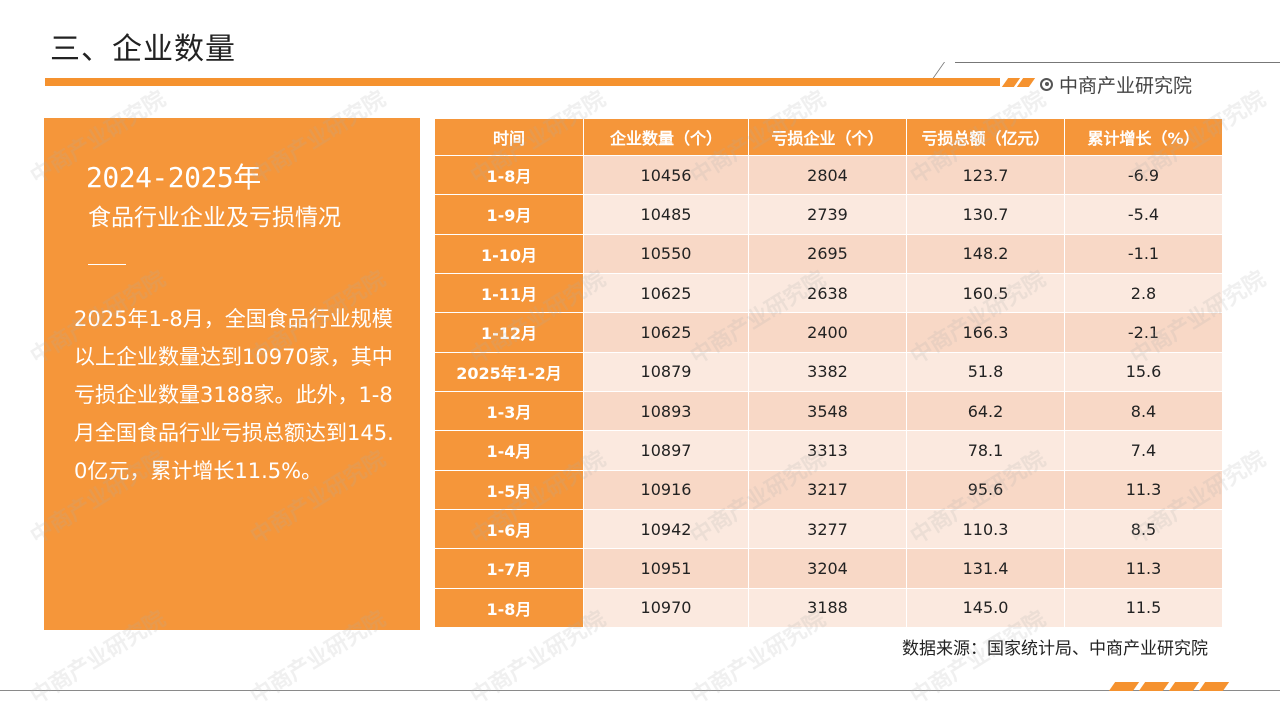  What do you see at coordinates (985, 293) in the screenshot?
I see `cell-total-loss: 160.5` at bounding box center [985, 293].